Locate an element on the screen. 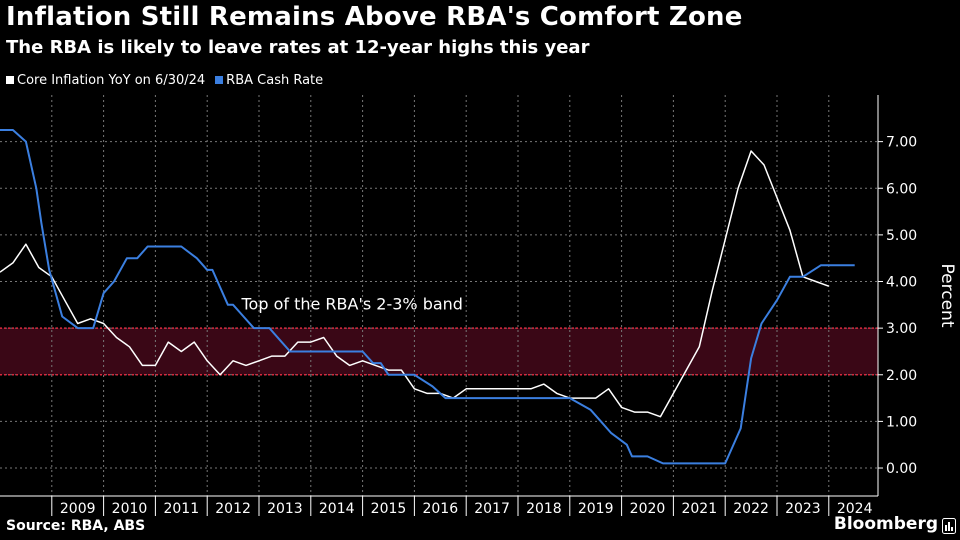  legend-item-cash-rate: RBA Cash Rate is located at coordinates (269, 80).